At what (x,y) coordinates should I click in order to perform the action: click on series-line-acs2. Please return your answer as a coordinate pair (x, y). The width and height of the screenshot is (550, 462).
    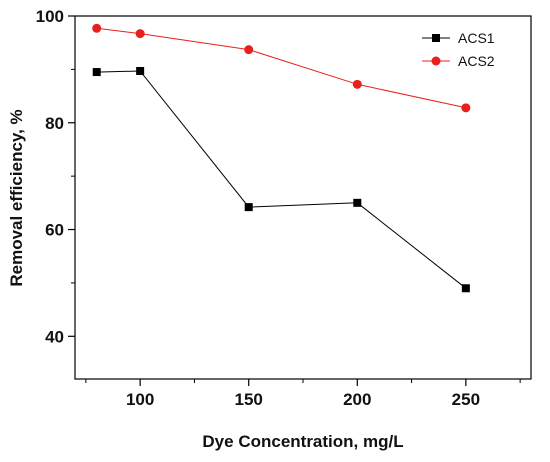
    Looking at the image, I should click on (281, 68).